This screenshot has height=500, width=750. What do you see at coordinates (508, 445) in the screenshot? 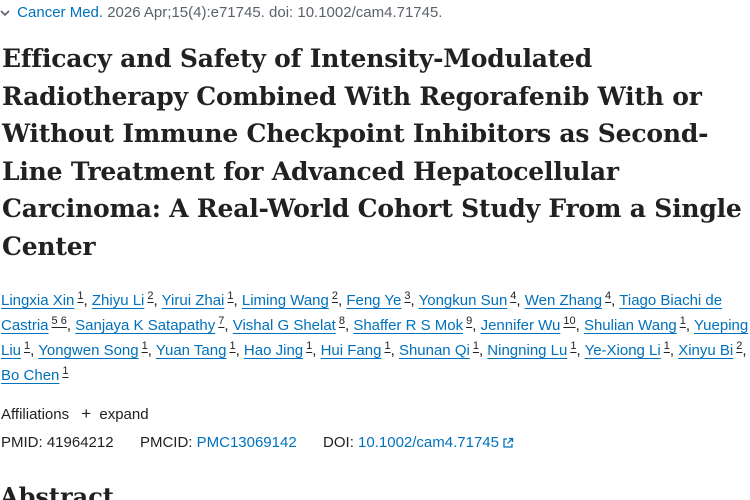
I see `external-link-icon` at bounding box center [508, 445].